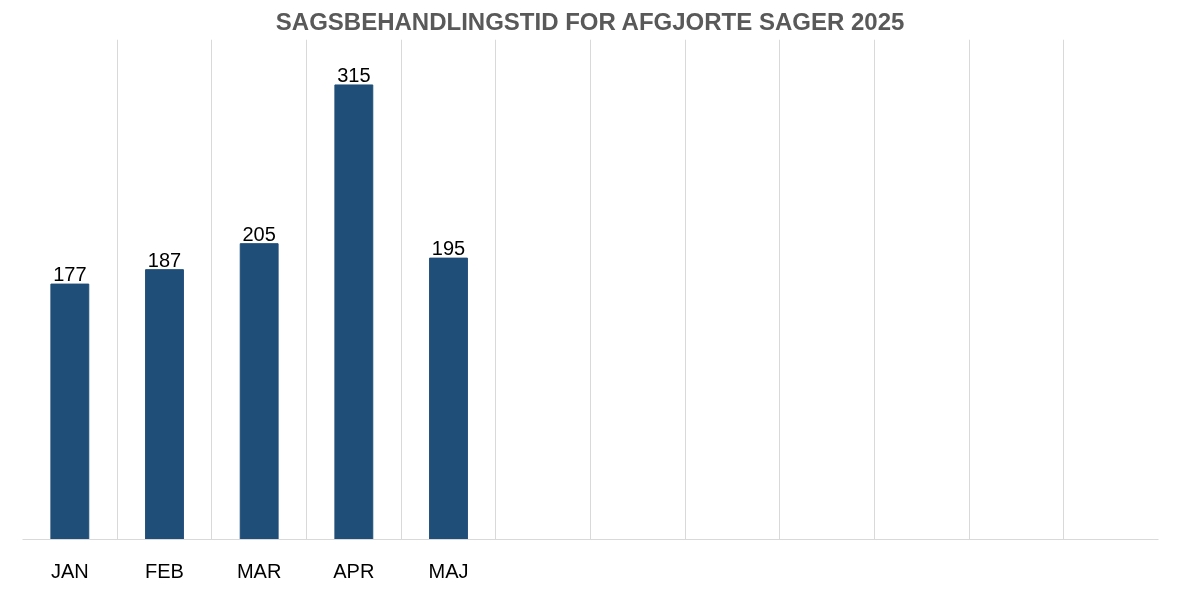  Describe the element at coordinates (590, 21) in the screenshot. I see `chart-title: SAGSBEHANDLINGSTID FOR AFGJORTE SAGER 2025` at that location.